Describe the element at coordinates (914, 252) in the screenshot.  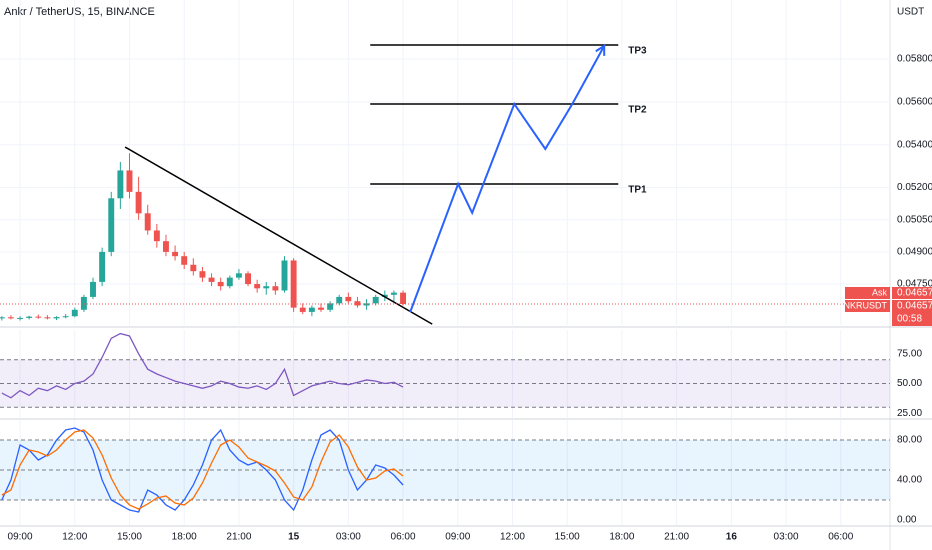
I see `y-tick-label: 0.04900` at that location.